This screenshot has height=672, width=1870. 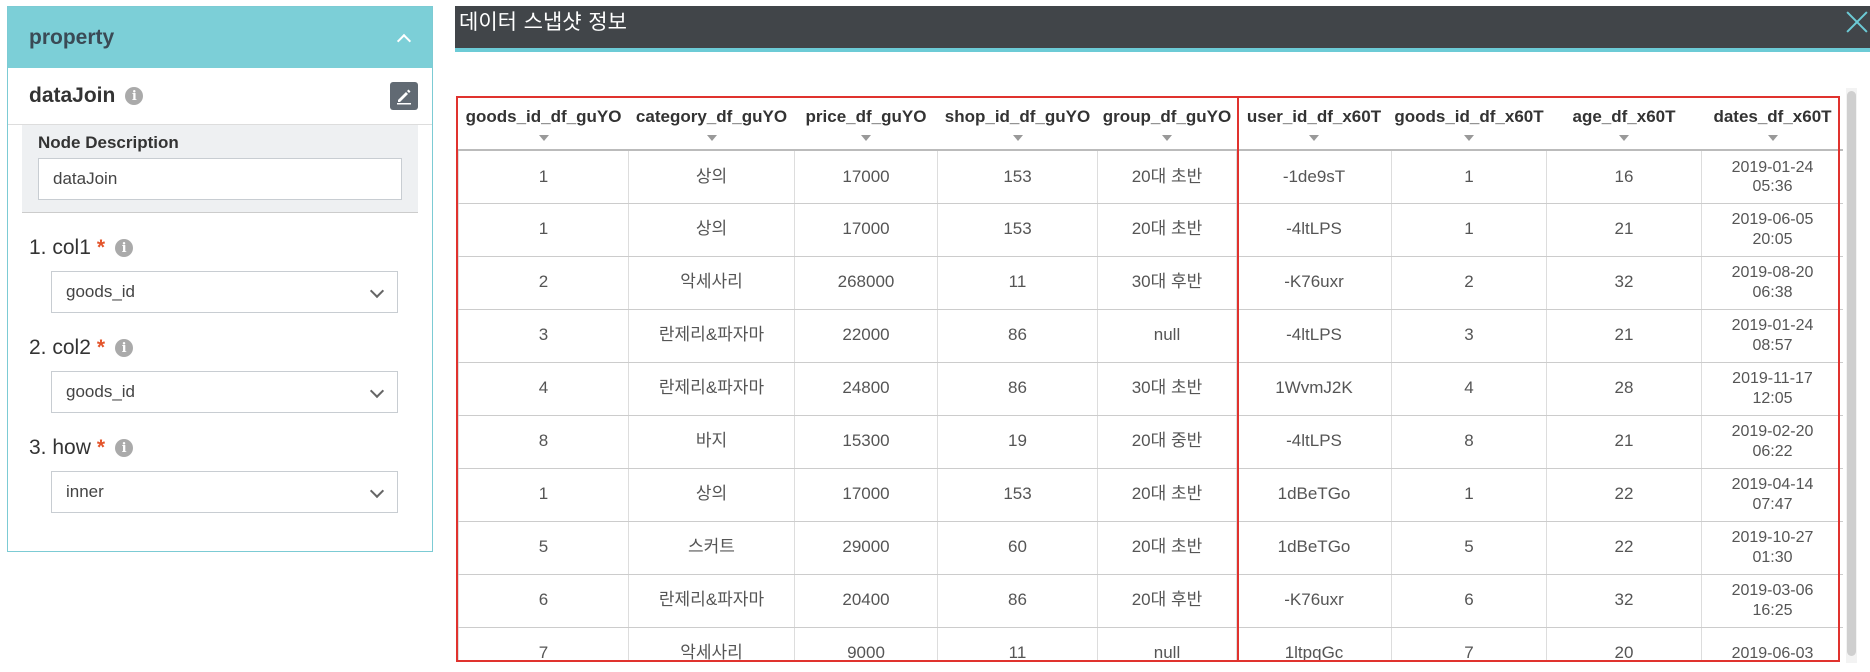 What do you see at coordinates (711, 442) in the screenshot?
I see `table-cell: 바지` at bounding box center [711, 442].